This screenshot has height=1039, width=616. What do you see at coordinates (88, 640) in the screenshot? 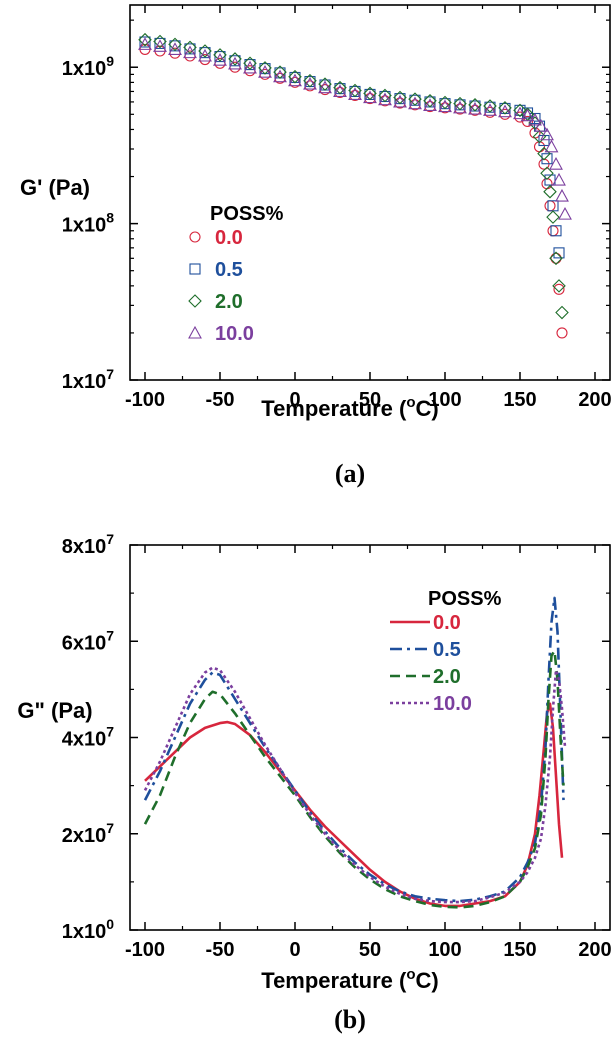
I see `y-tick-label: 6x10⁷` at bounding box center [88, 640].